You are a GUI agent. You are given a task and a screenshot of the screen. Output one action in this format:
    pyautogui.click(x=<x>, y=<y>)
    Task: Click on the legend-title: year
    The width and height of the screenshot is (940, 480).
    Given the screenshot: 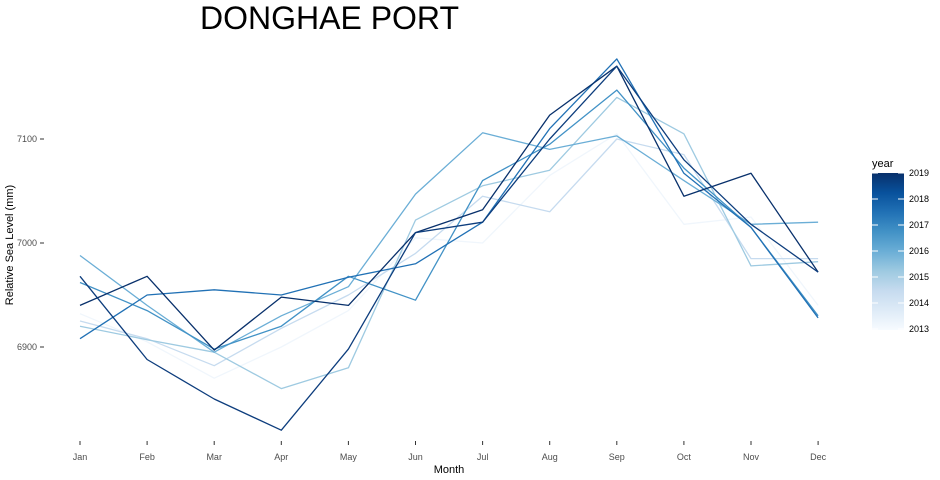 What is the action you would take?
    pyautogui.click(x=883, y=164)
    